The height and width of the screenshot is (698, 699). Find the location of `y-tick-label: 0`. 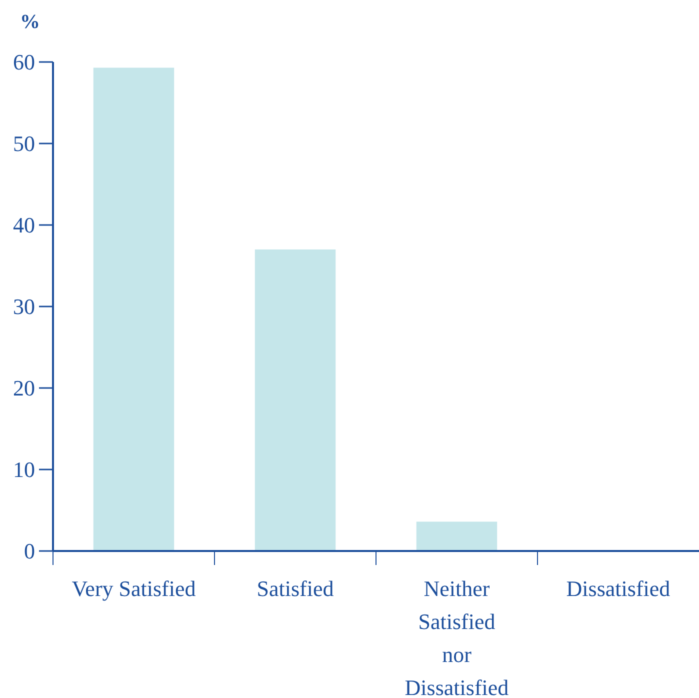

y-tick-label: 0 is located at coordinates (29, 551).